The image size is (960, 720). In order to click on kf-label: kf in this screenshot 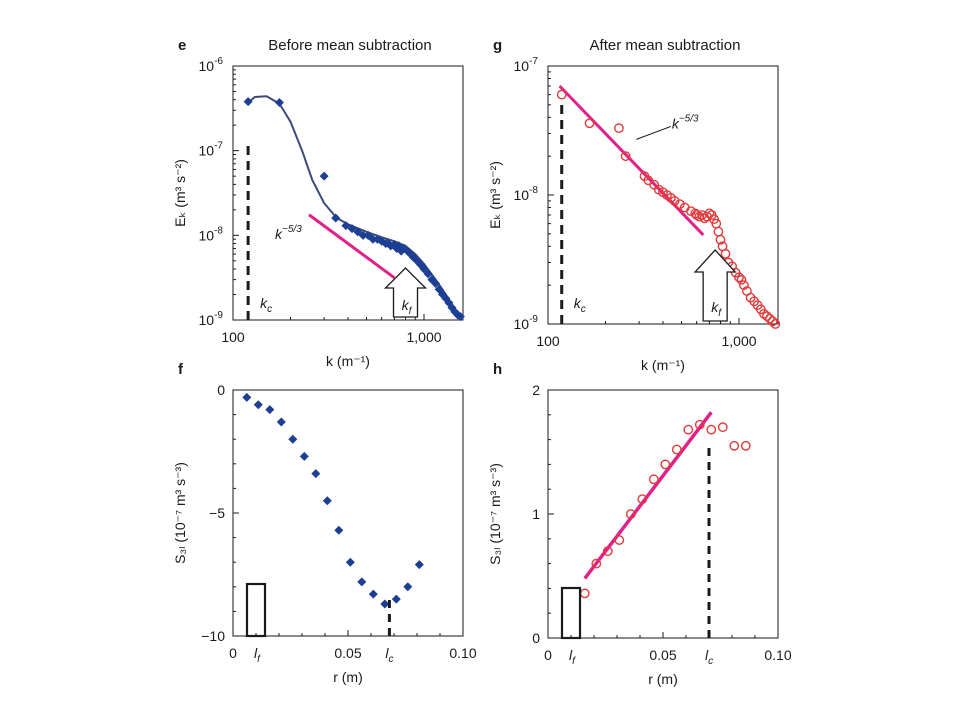, I will do `click(407, 307)`.